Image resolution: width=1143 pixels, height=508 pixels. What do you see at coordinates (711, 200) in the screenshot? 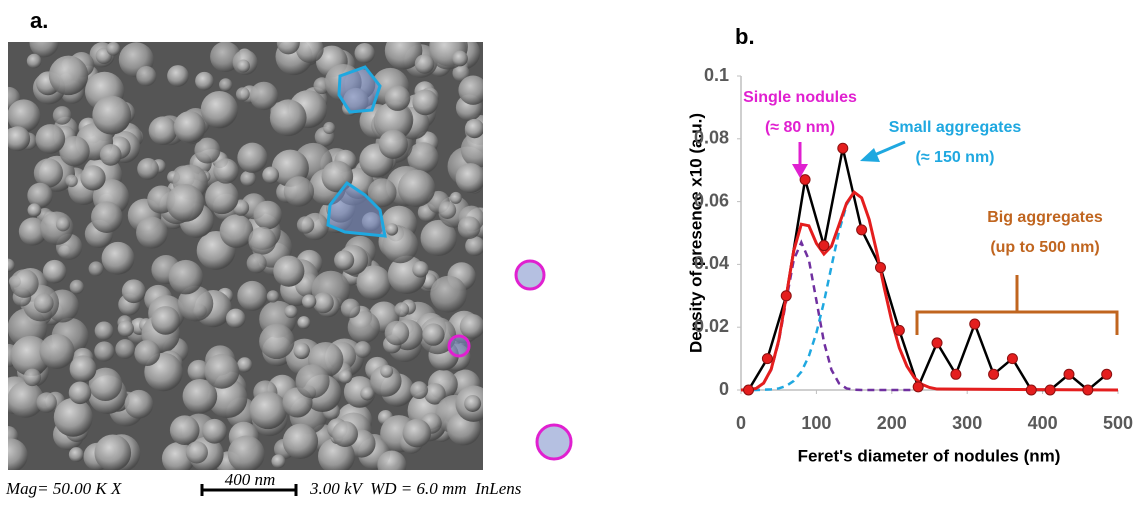
I see `y-tick-label: 0.06` at bounding box center [711, 200].